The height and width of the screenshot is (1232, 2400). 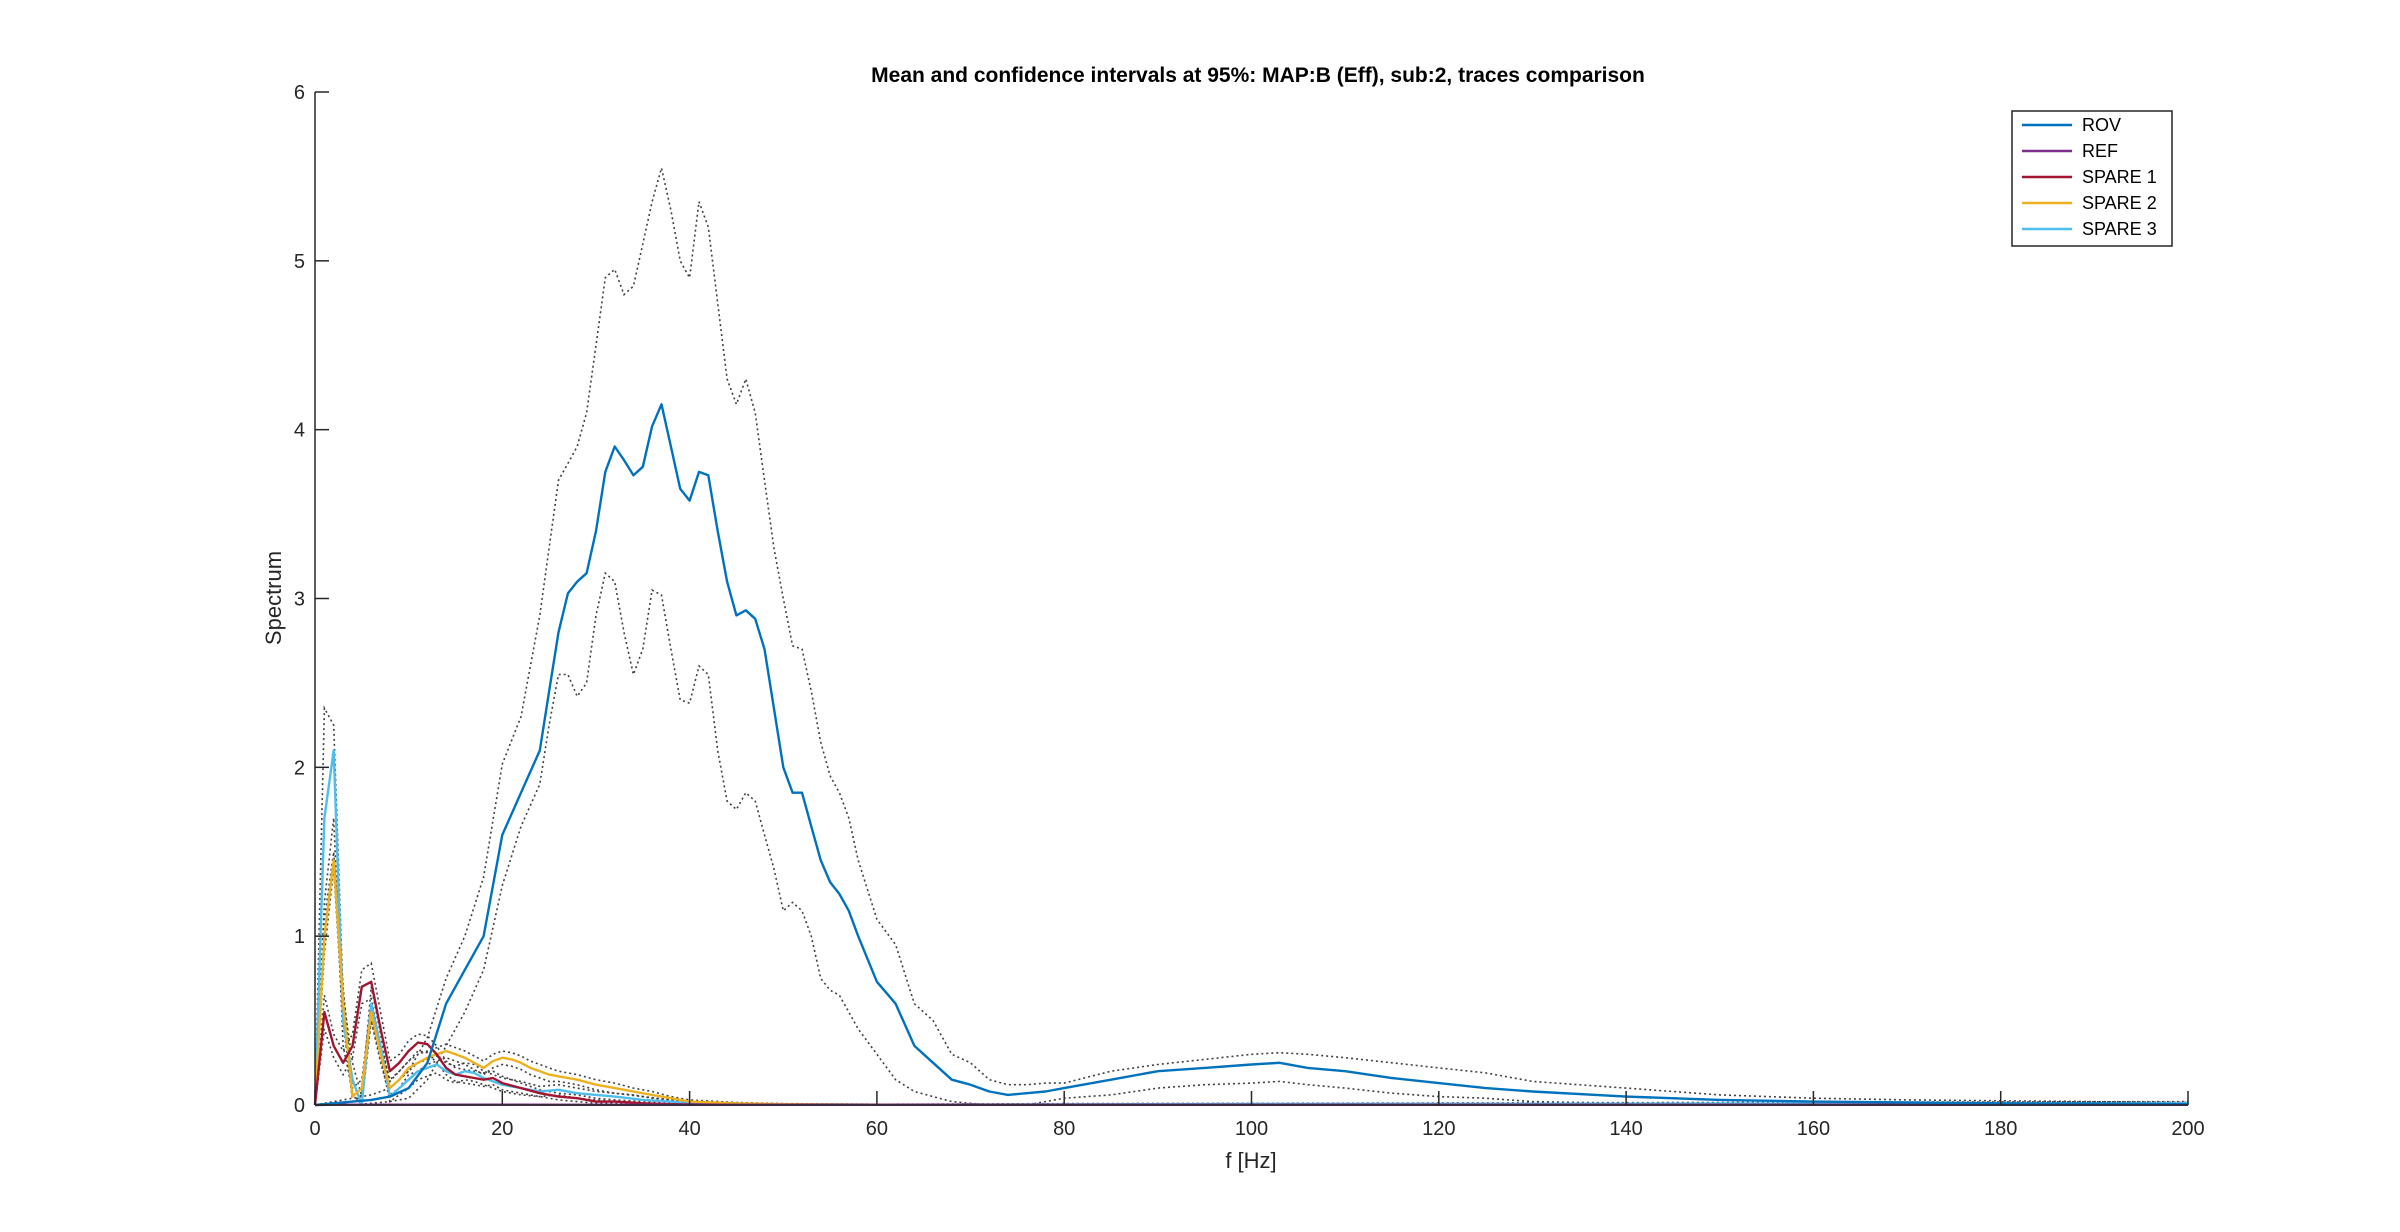 I want to click on y-axis-label: Spectrum, so click(x=273, y=598).